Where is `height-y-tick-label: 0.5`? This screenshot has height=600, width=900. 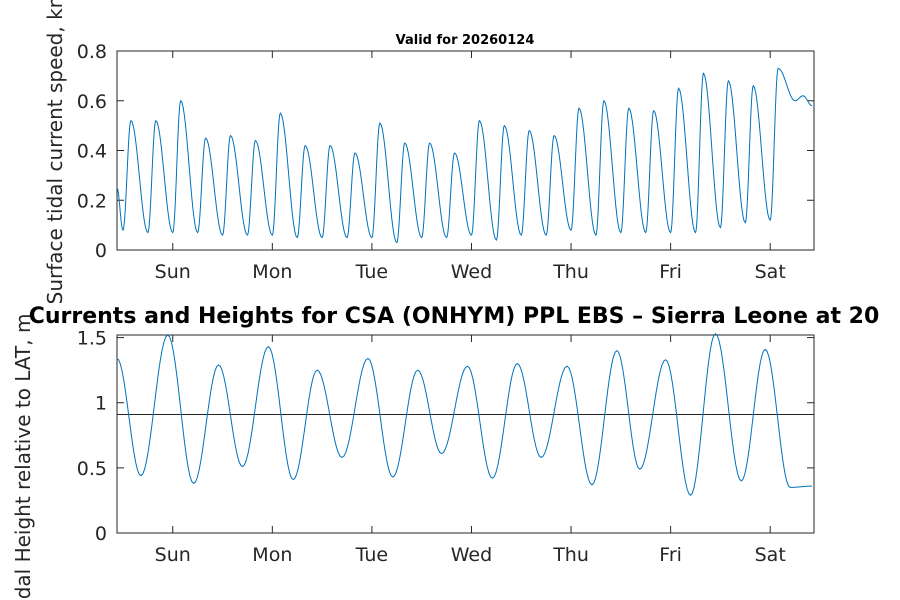 height-y-tick-label: 0.5 is located at coordinates (92, 469).